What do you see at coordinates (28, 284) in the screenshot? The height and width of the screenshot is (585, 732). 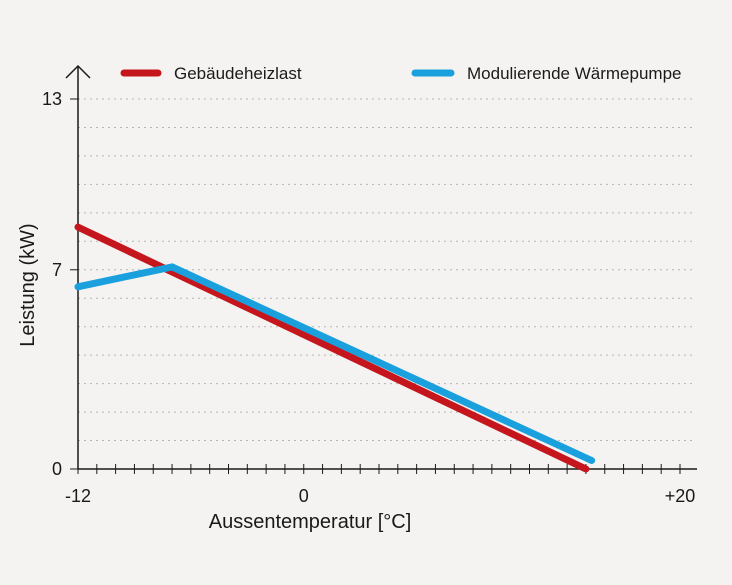 I see `y-axis-title: Leistung (kW)` at bounding box center [28, 284].